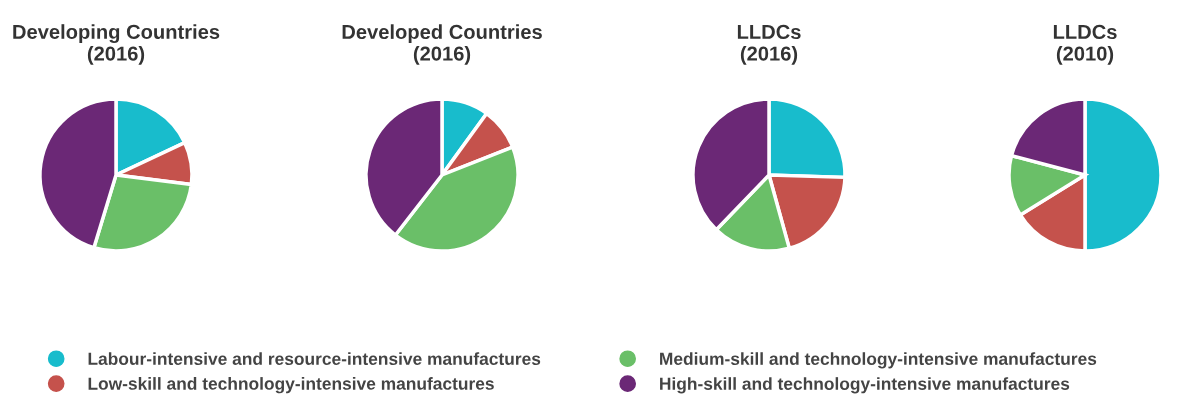  Describe the element at coordinates (865, 385) in the screenshot. I see `legend-label: High-skill and technology-intensive manufactures` at that location.